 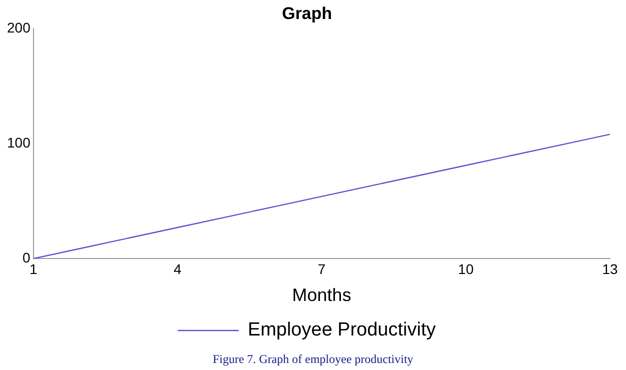 I want to click on x-tick-label: 13, so click(x=610, y=268).